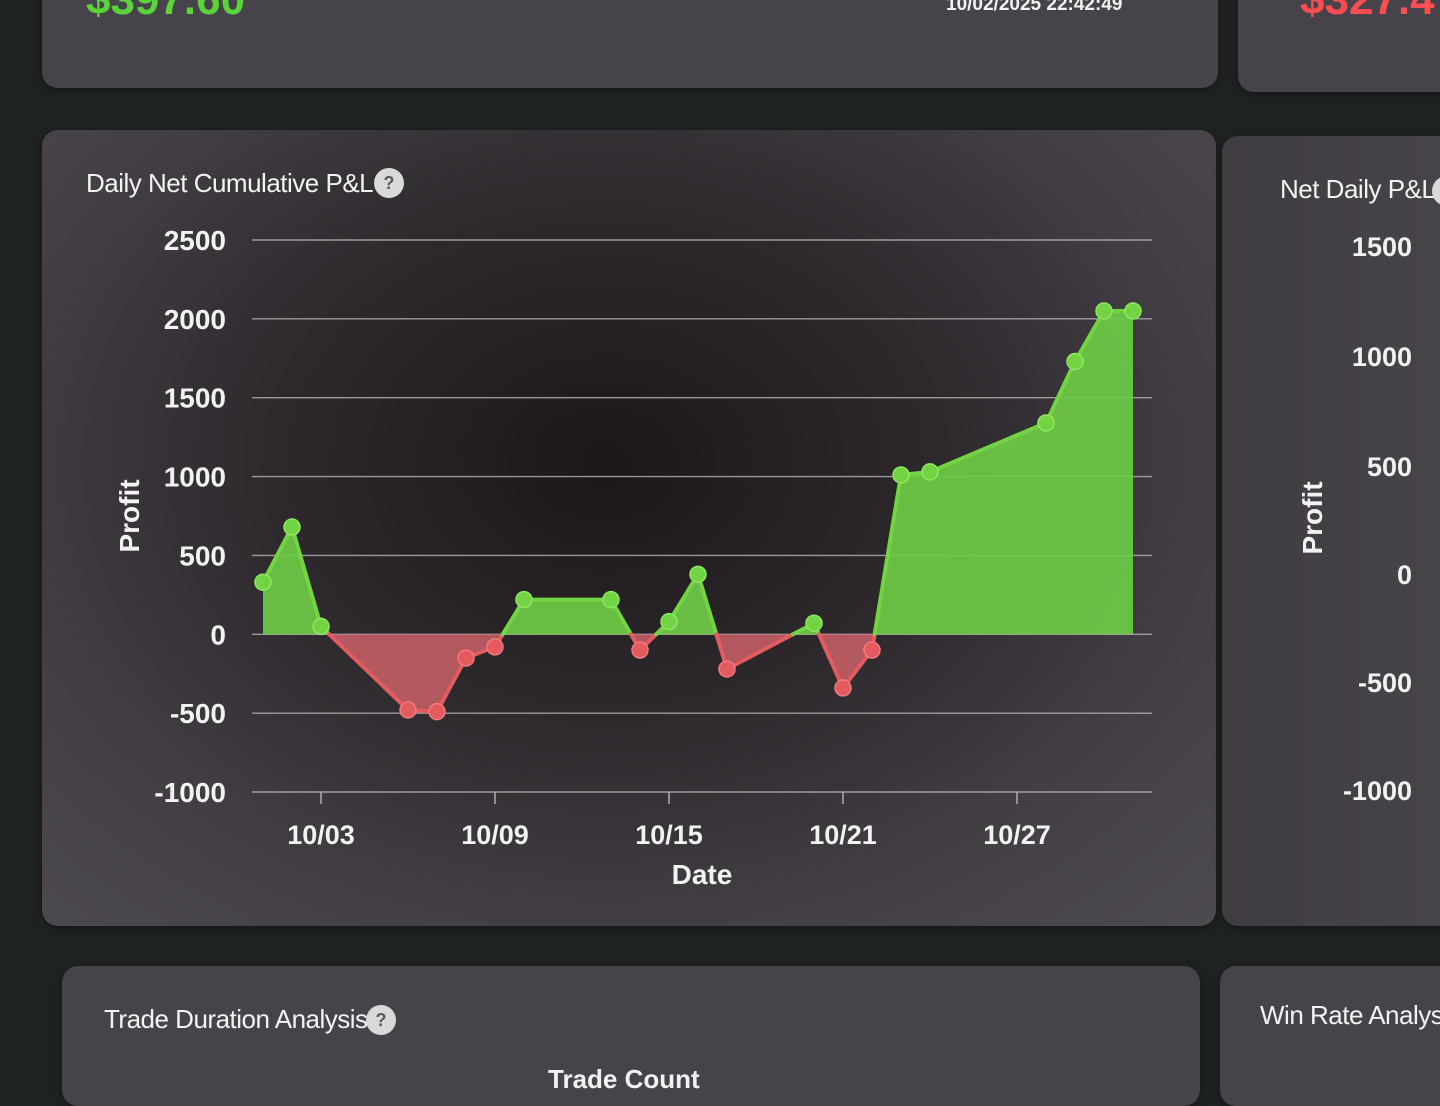 This screenshot has height=1106, width=1440. I want to click on cumulative-pnl-title: Daily Net Cumulative P&L, so click(230, 183).